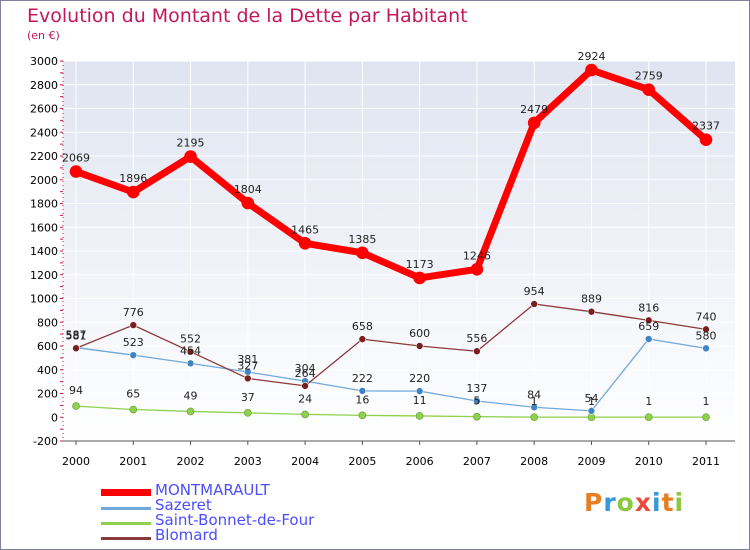 This screenshot has width=750, height=550. I want to click on y-tick-label: 0, so click(54, 417).